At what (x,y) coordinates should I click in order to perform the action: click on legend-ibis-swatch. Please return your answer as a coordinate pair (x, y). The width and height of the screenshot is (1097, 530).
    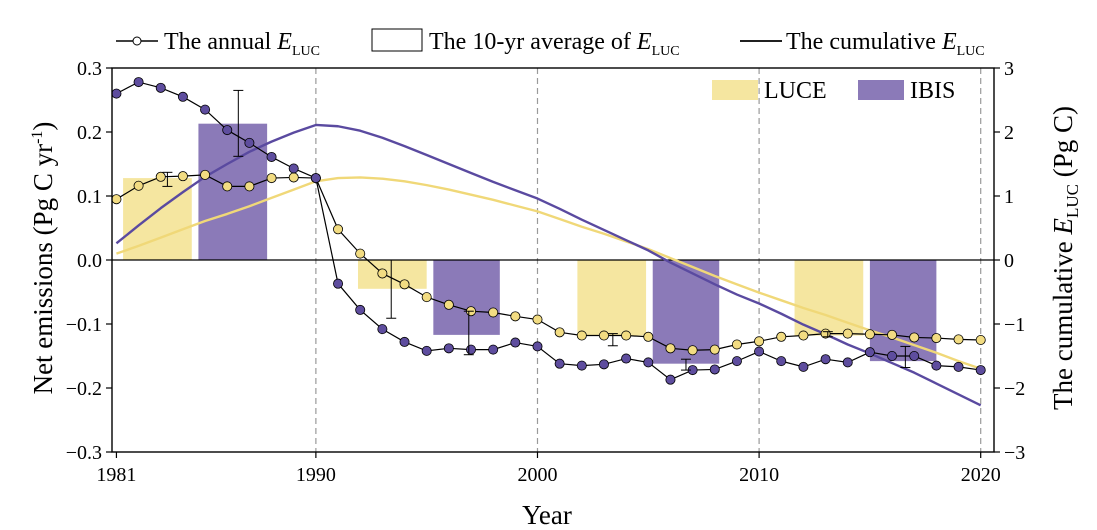
    Looking at the image, I should click on (881, 90).